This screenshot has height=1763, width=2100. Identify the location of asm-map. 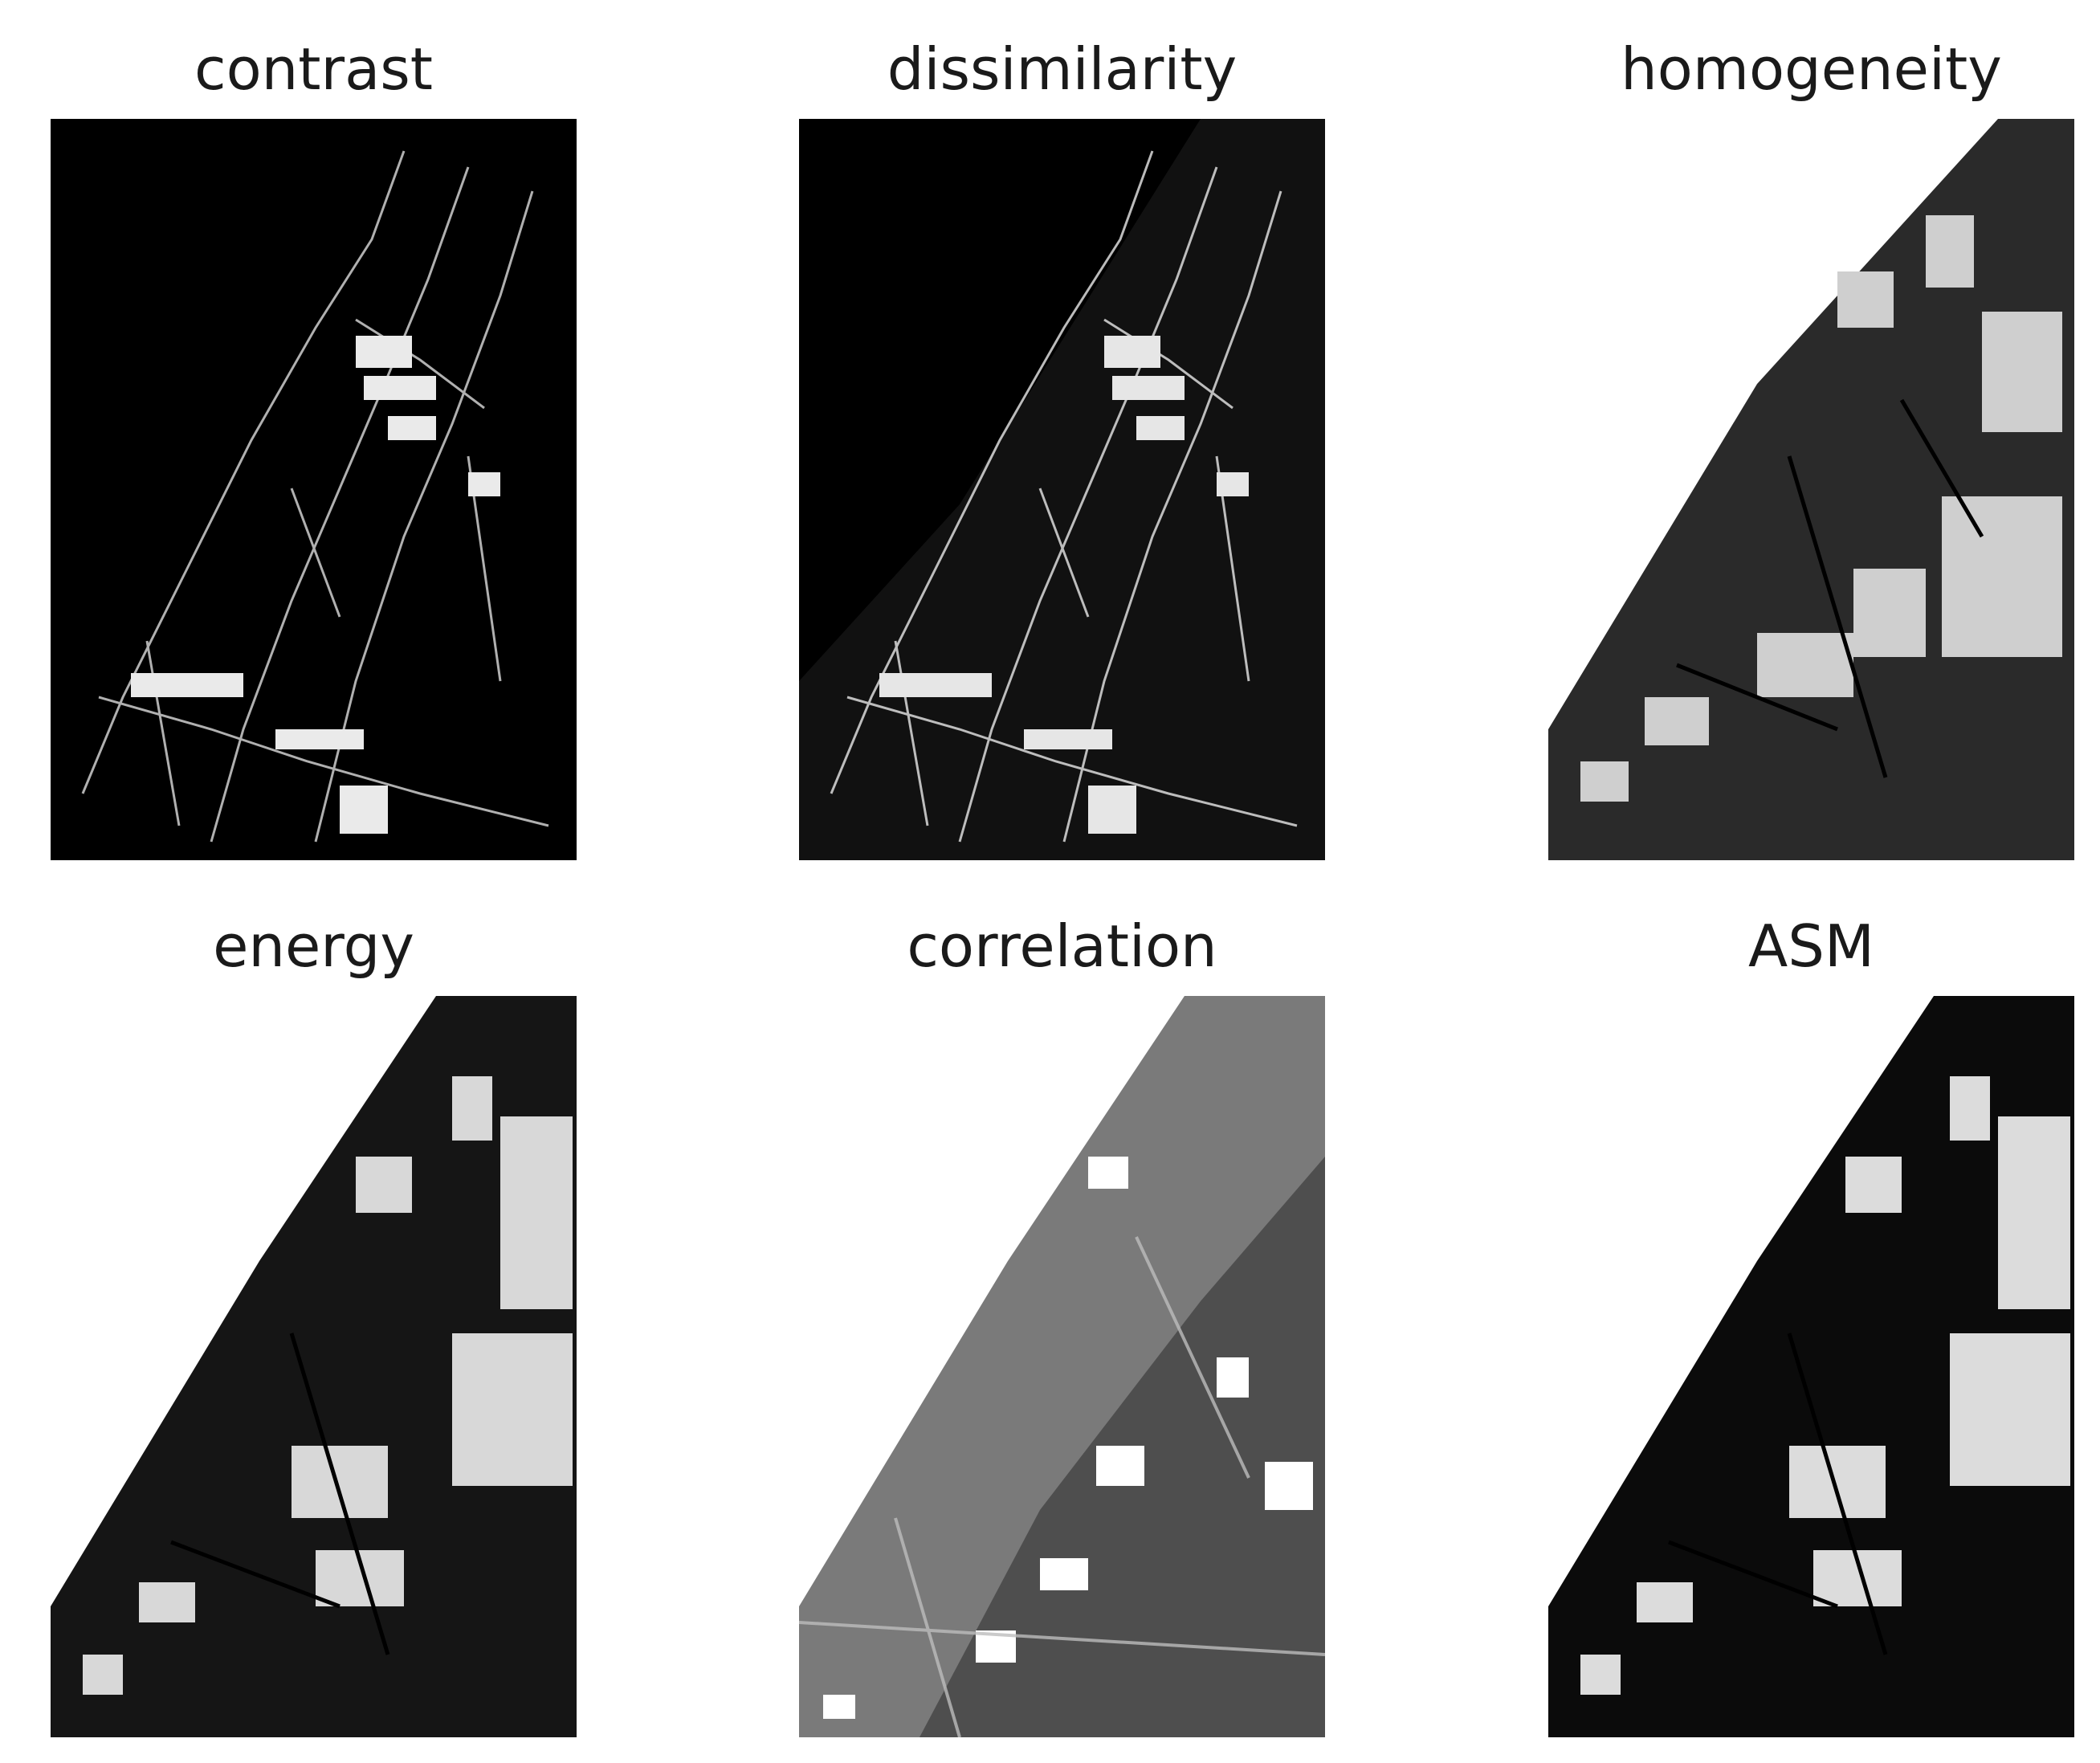
(1811, 1366).